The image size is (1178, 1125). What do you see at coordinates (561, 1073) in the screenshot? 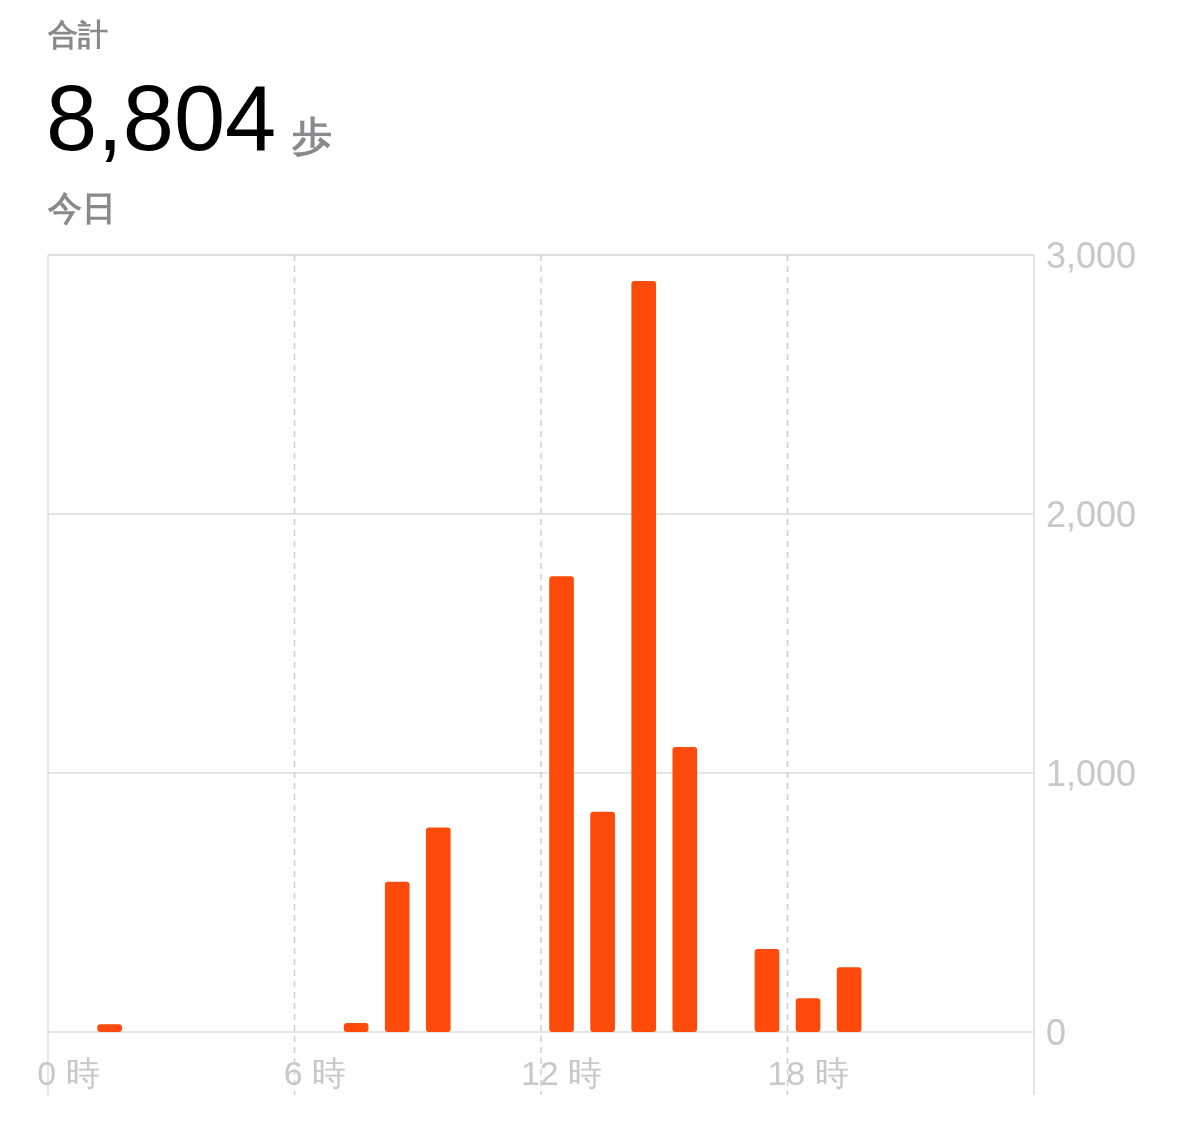
I see `x-tick-label: 12 時` at bounding box center [561, 1073].